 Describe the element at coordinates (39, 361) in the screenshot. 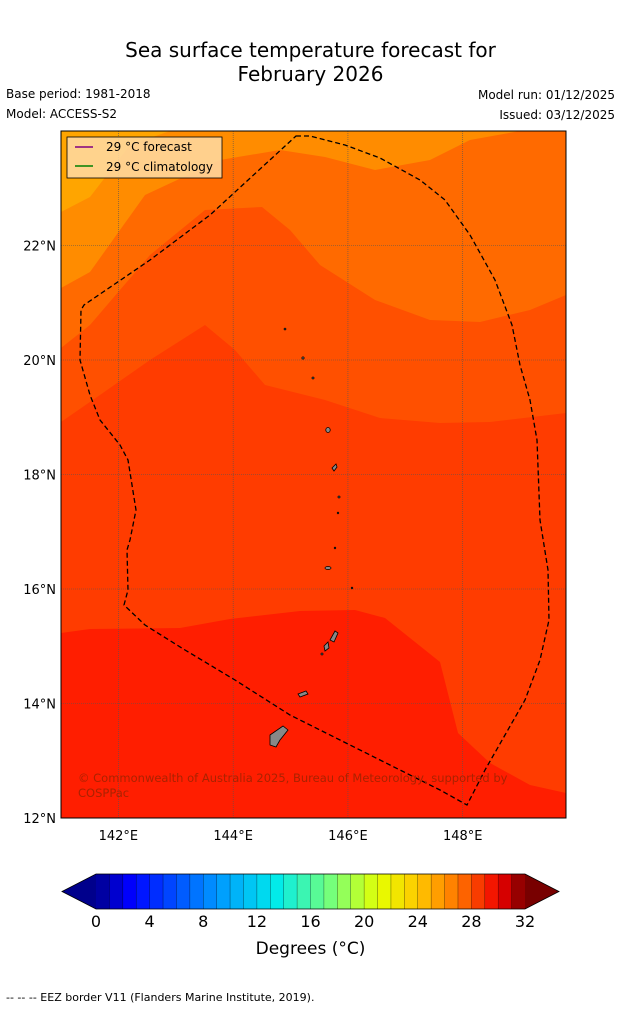

I see `lat-label-20: 20°N` at that location.